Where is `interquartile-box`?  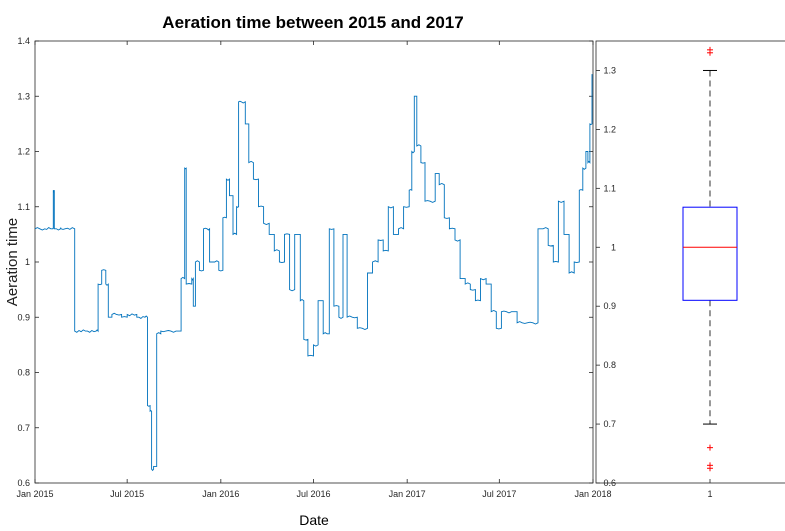
interquartile-box is located at coordinates (710, 253).